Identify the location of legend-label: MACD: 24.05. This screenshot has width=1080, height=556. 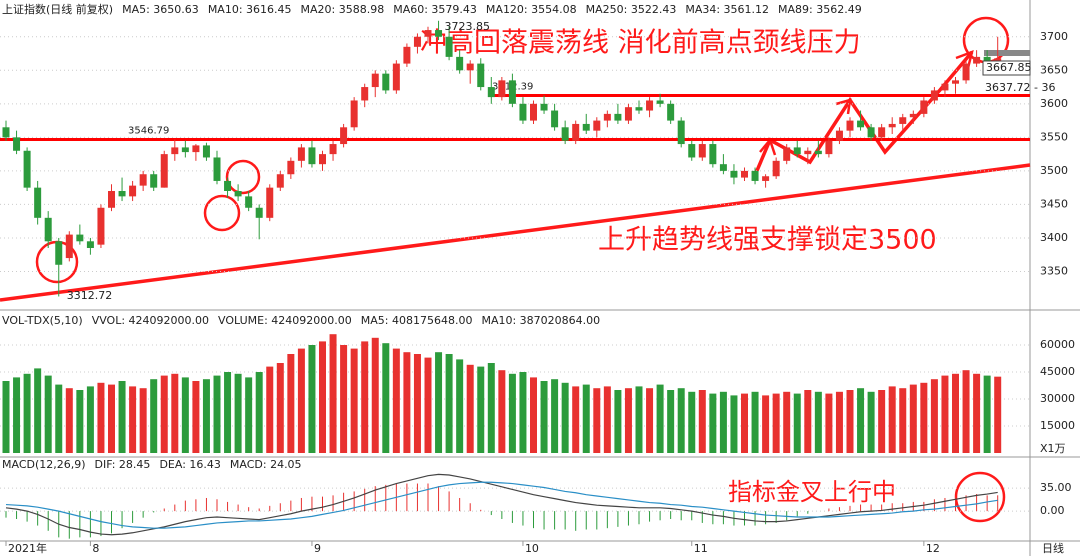
(266, 464).